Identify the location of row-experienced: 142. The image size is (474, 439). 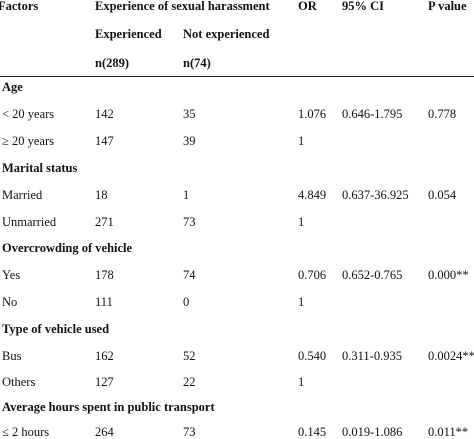
(104, 114).